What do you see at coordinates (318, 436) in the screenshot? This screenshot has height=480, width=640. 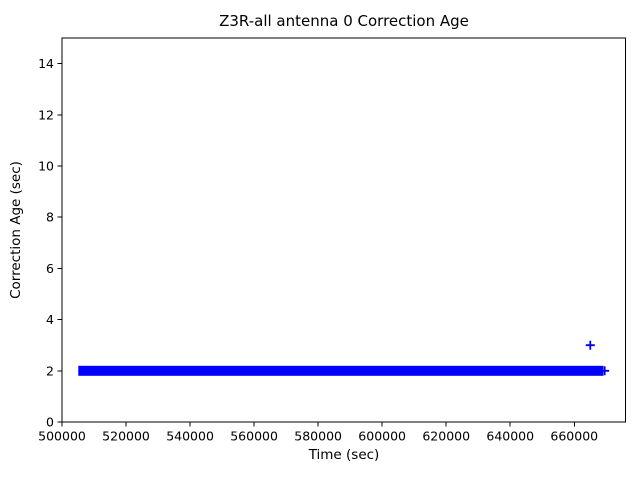 I see `x-tick-label: 580000` at bounding box center [318, 436].